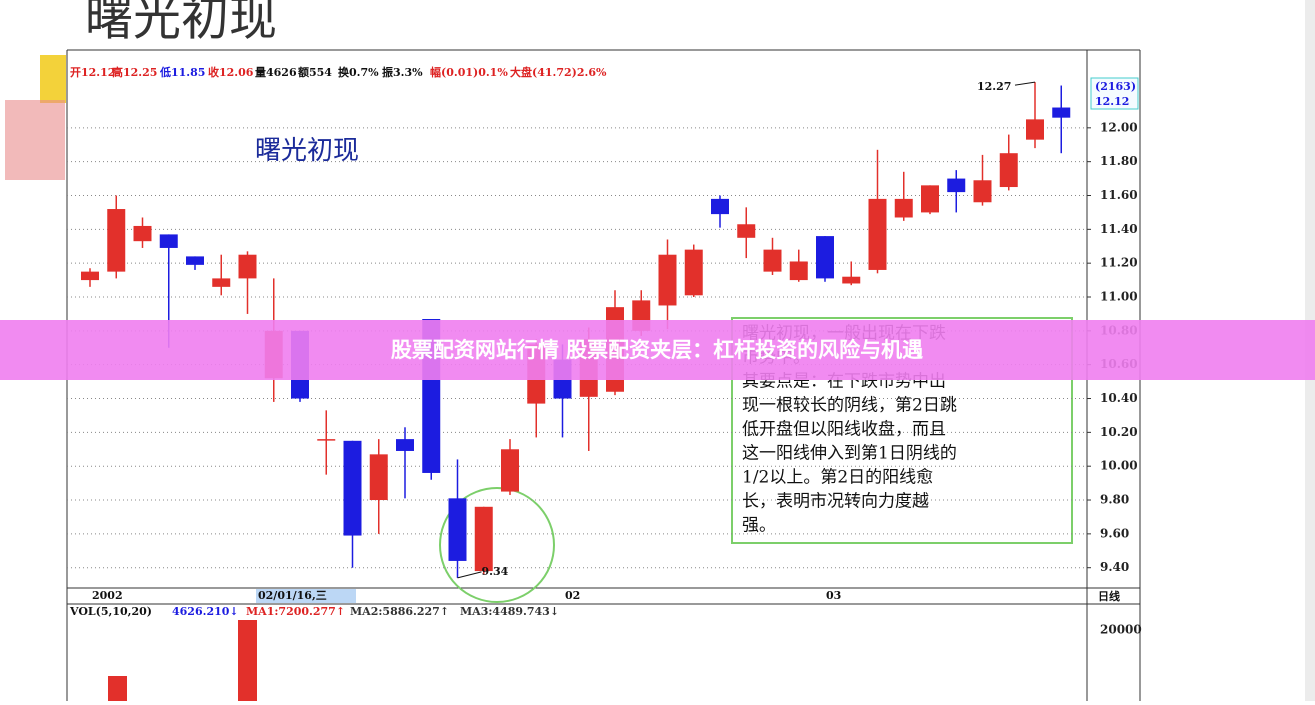 The width and height of the screenshot is (1315, 705). Describe the element at coordinates (107, 595) in the screenshot. I see `x-label: 2002` at that location.